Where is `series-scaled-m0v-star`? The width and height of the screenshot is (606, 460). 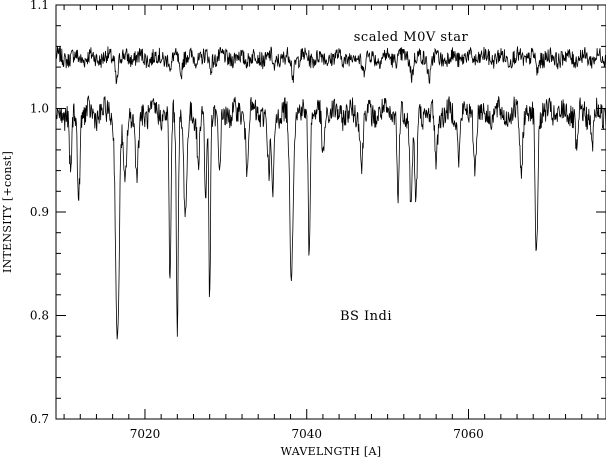 series-scaled-m0v-star is located at coordinates (330, 65).